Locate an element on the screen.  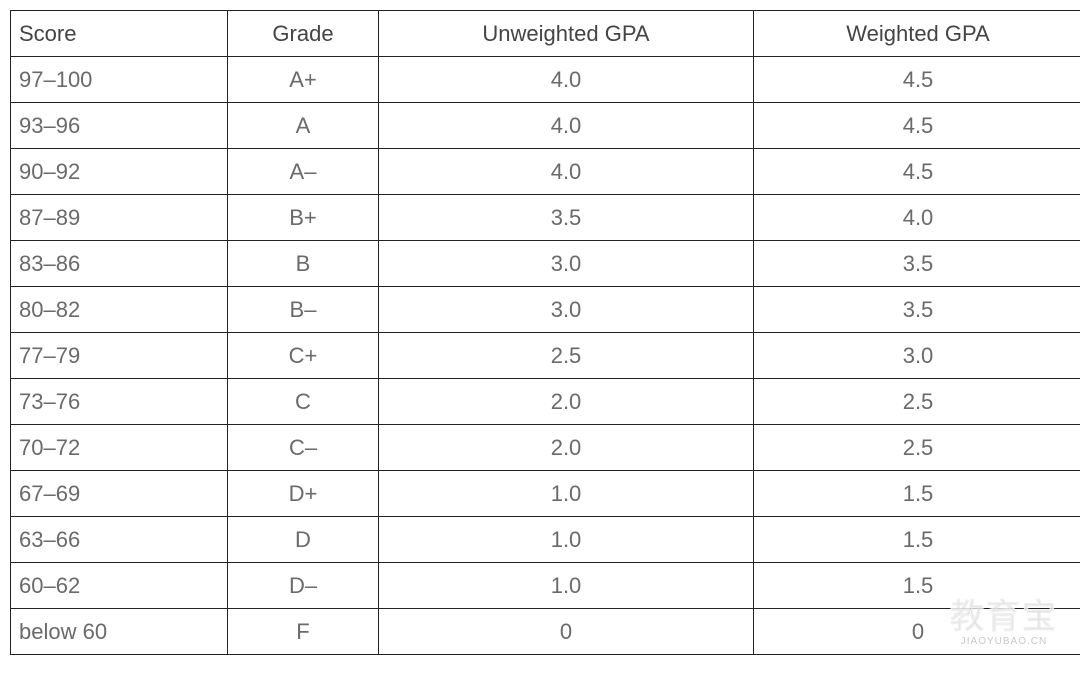
cell-score: 63–66 is located at coordinates (119, 539).